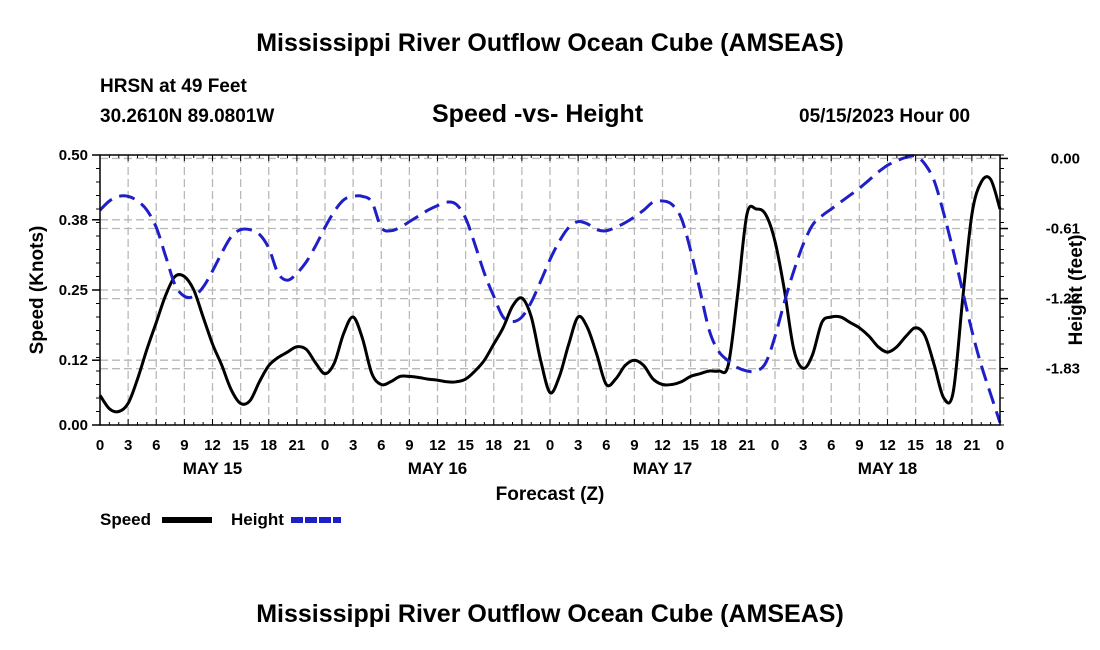 This screenshot has width=1100, height=650. I want to click on legend-speed-label: Speed, so click(126, 519).